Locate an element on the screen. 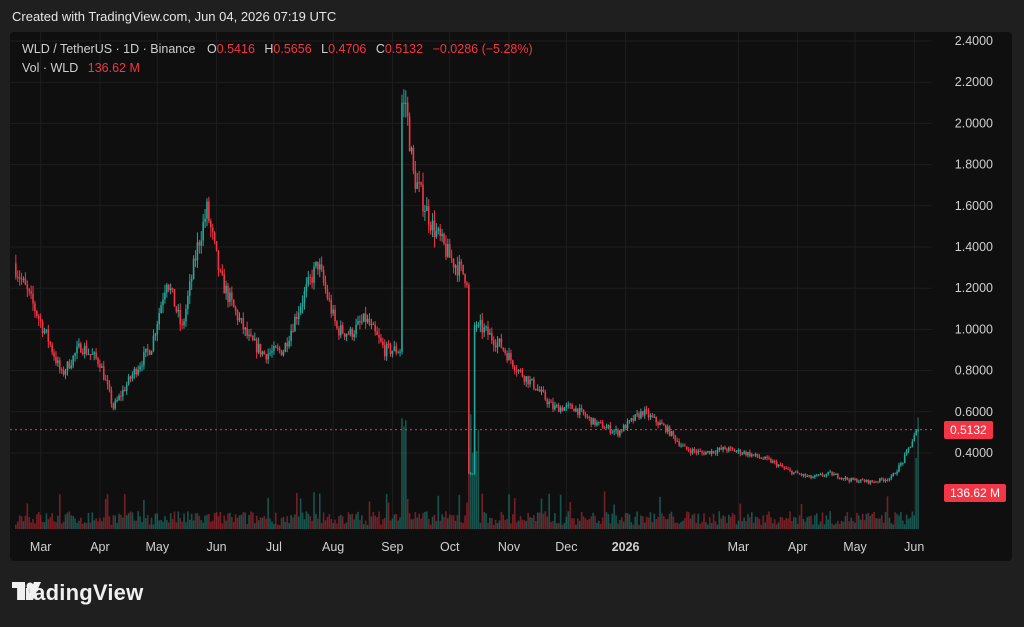 This screenshot has width=1024, height=627. tradingview-footer: TradingView is located at coordinates (77, 593).